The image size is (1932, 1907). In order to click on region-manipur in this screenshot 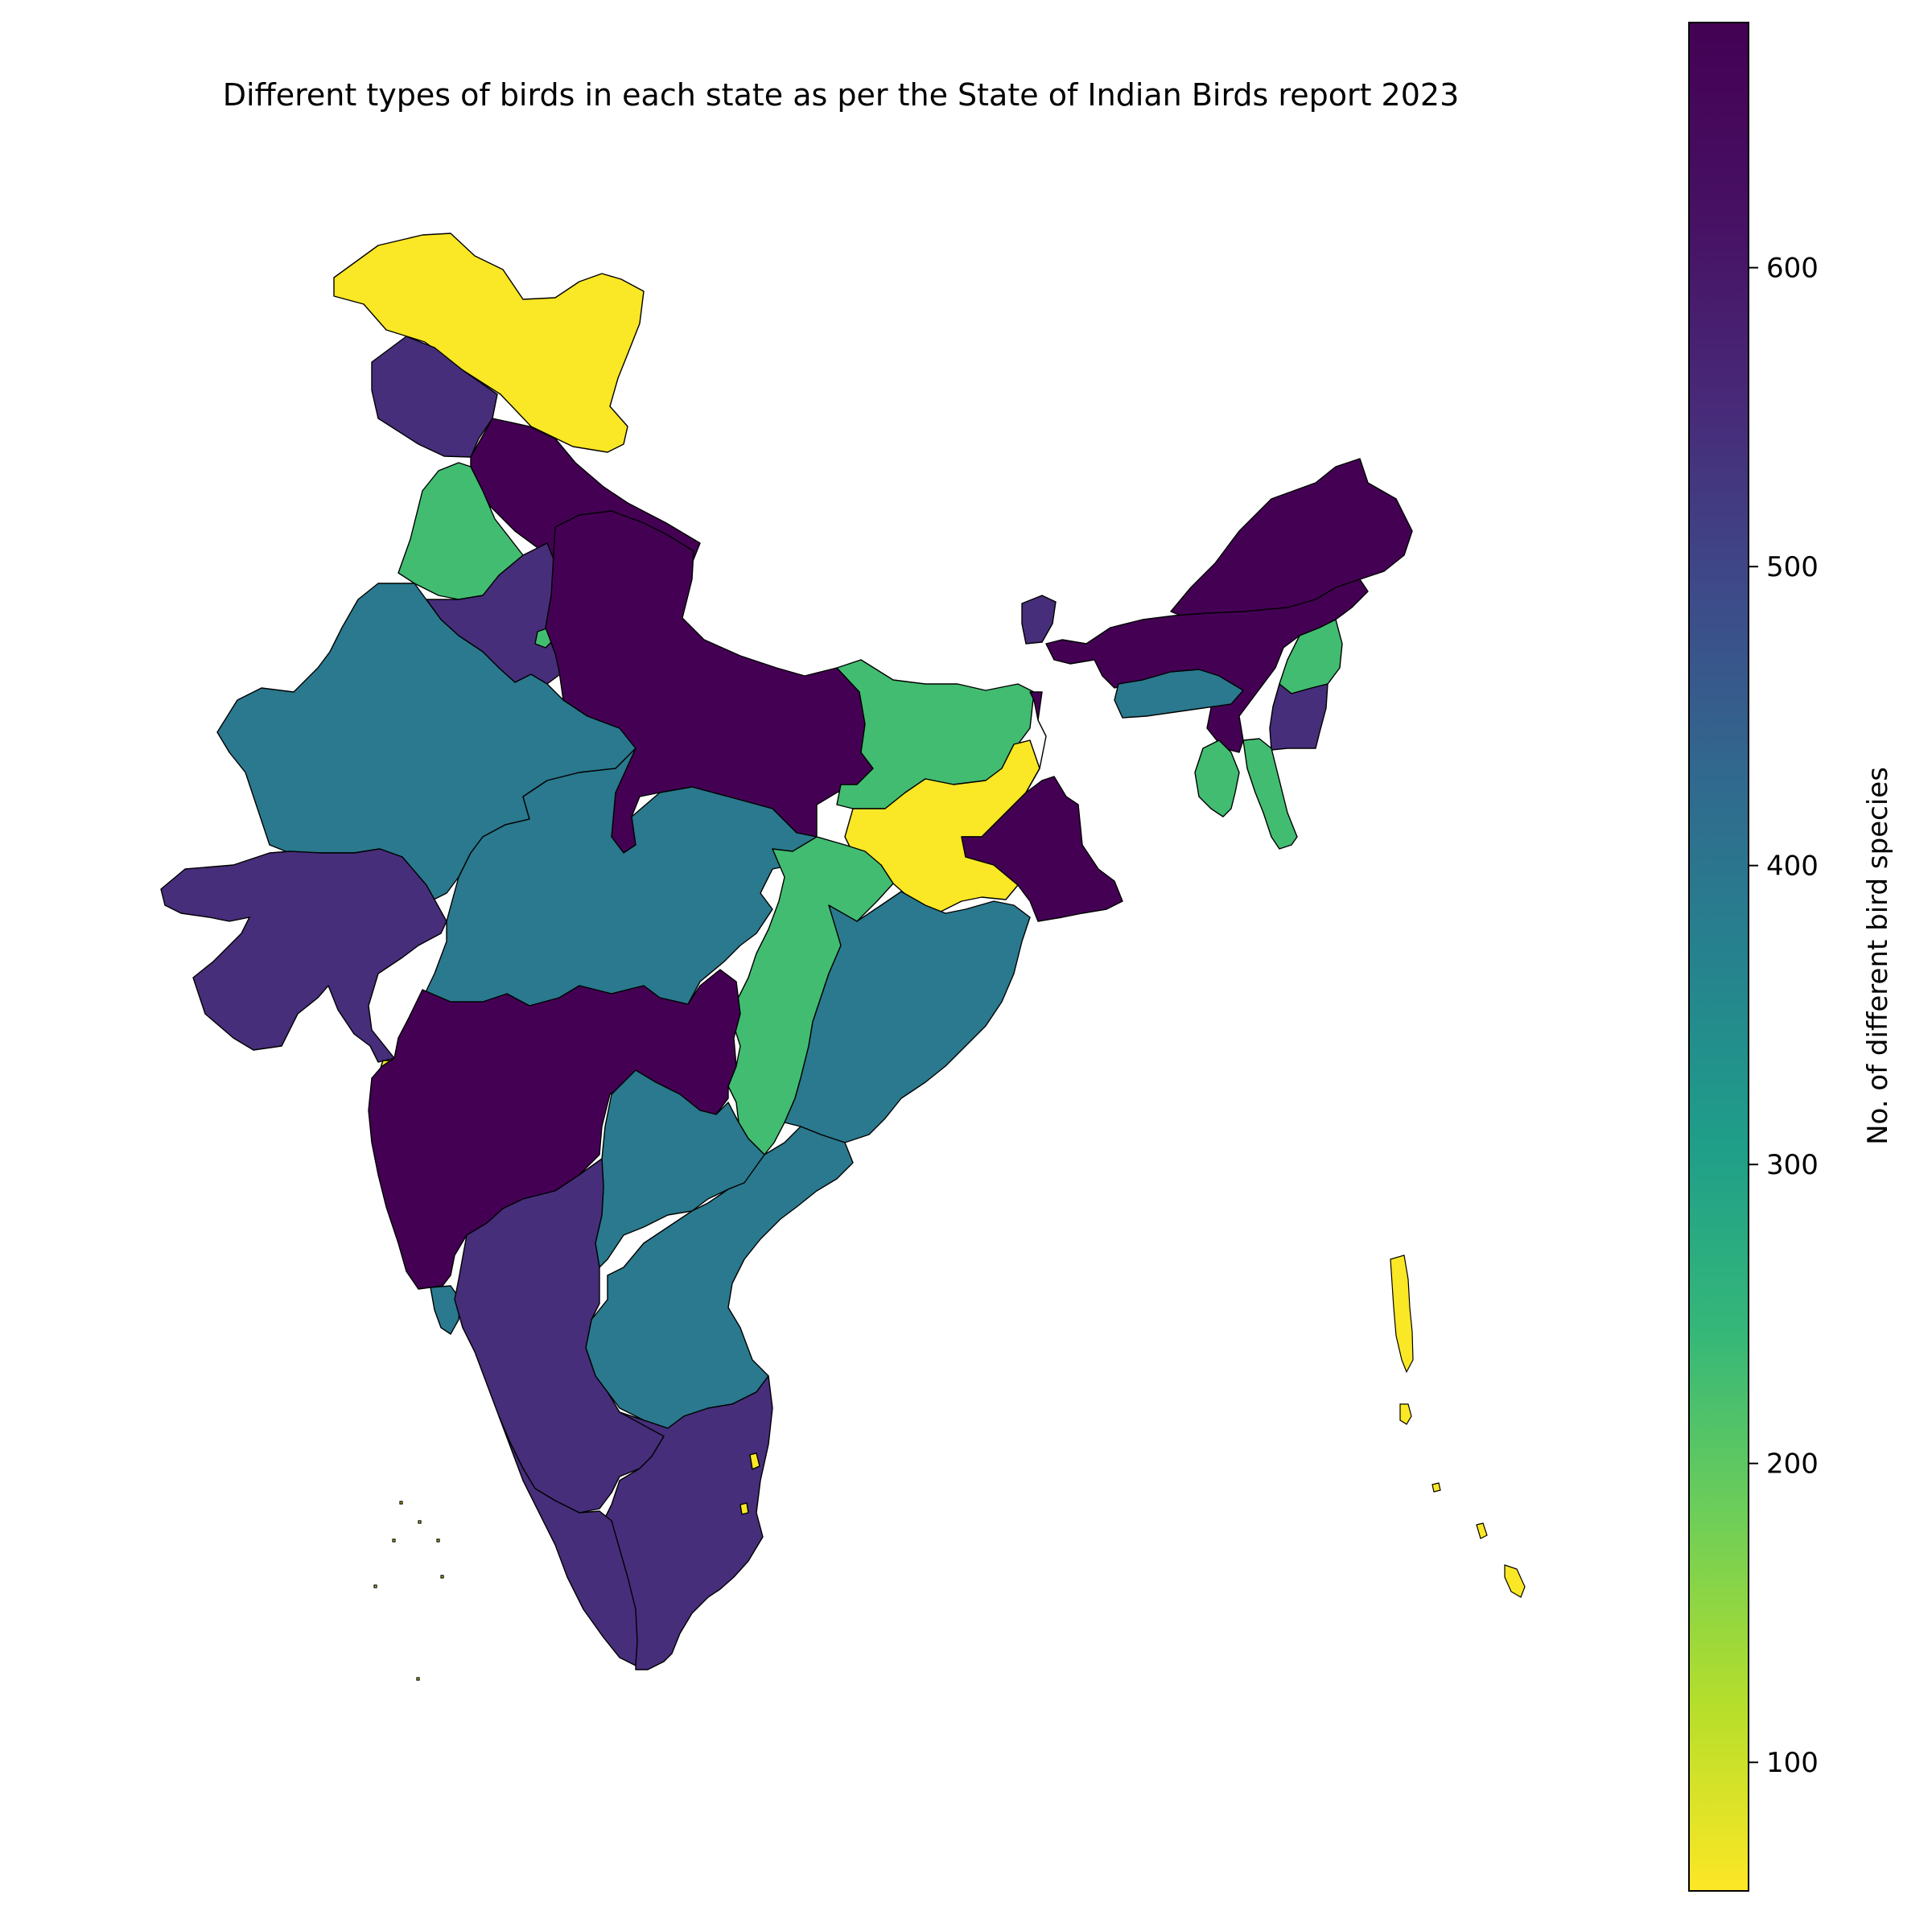, I will do `click(1299, 717)`.